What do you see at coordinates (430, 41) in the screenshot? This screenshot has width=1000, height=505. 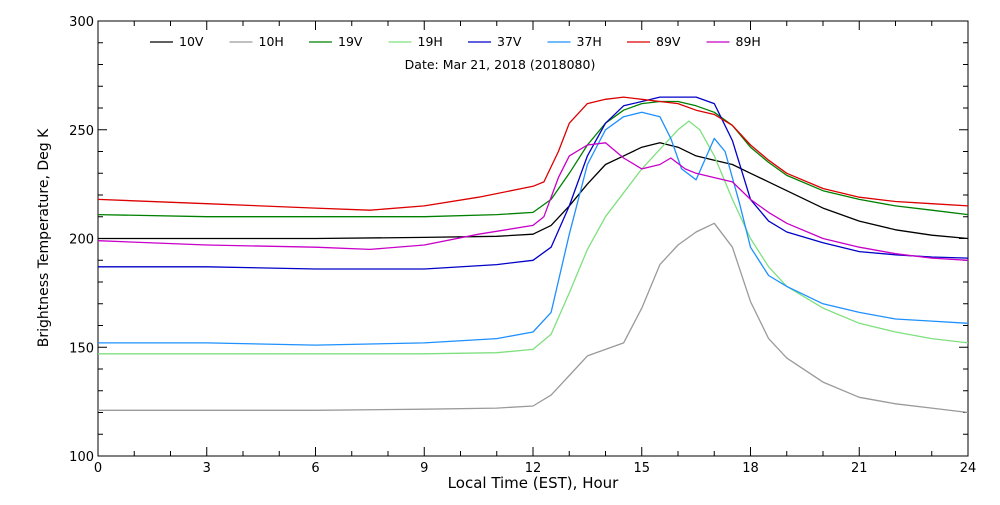 I see `legend-label: 19H` at bounding box center [430, 41].